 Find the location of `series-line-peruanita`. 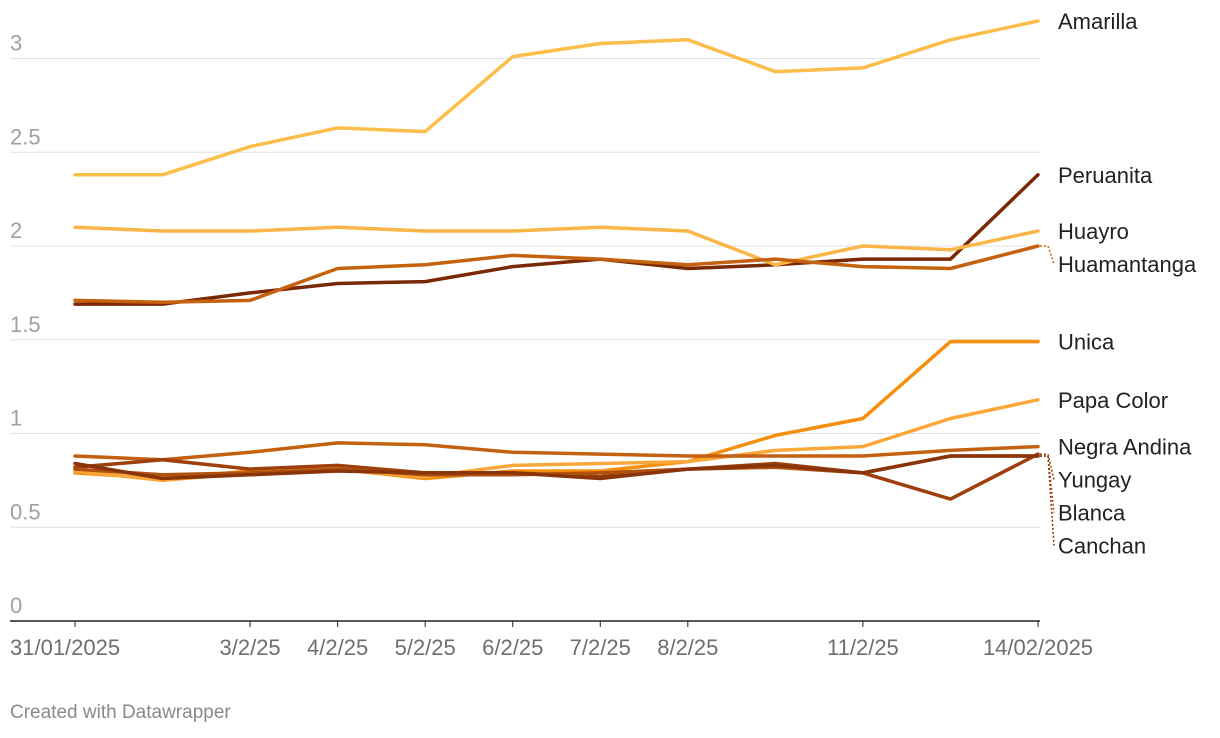

series-line-peruanita is located at coordinates (556, 239).